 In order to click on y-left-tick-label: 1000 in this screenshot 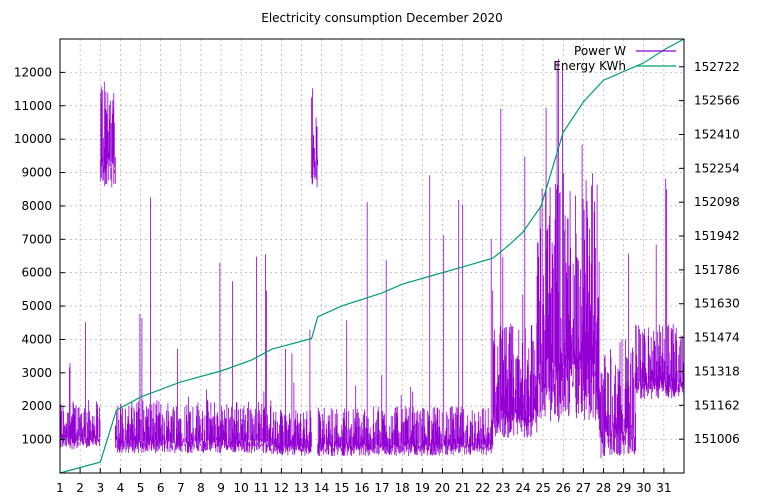, I will do `click(36, 440)`.